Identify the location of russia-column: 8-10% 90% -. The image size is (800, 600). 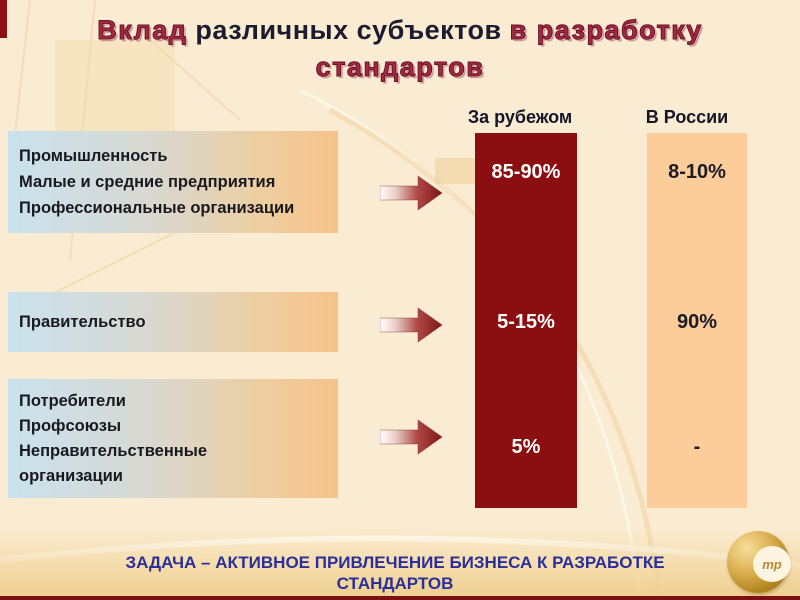
(697, 320).